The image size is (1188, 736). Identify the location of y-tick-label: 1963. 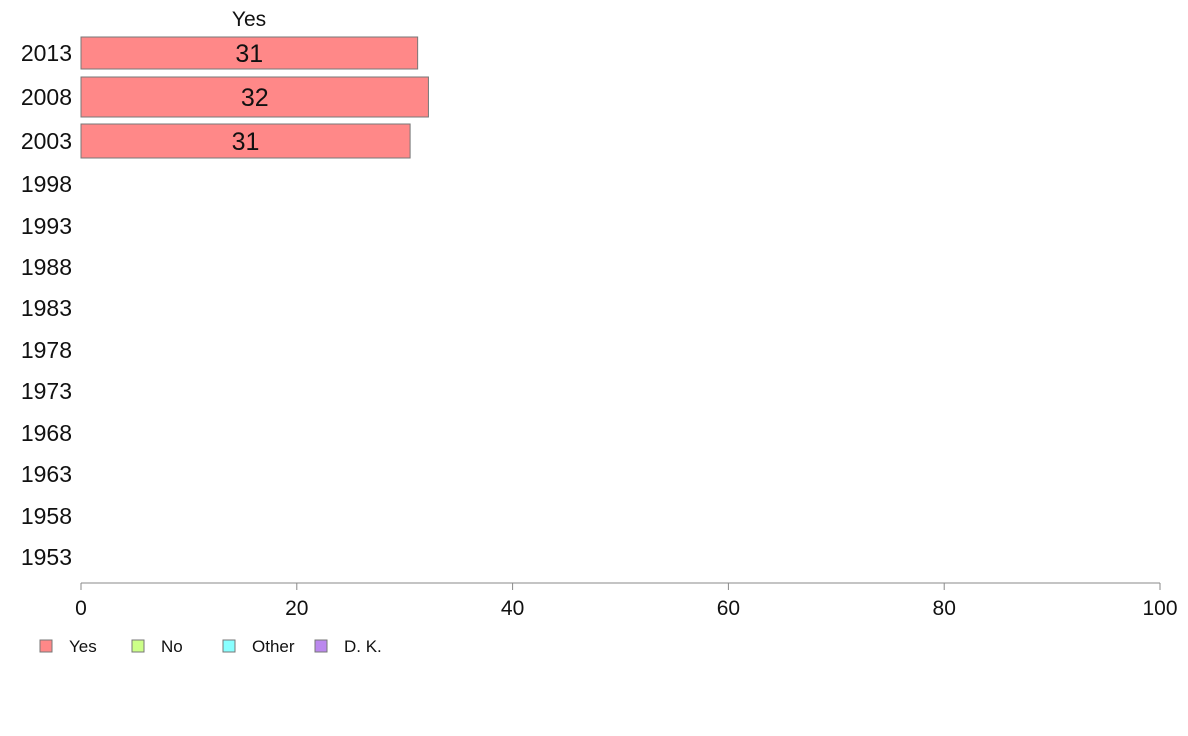
(46, 474).